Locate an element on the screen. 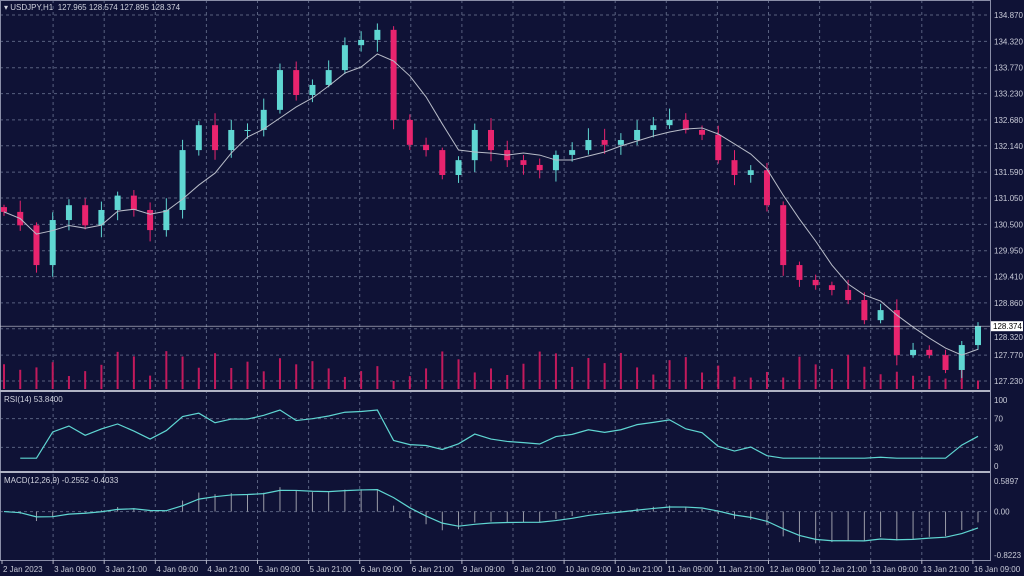  rsi-tick-label: 70 is located at coordinates (998, 419).